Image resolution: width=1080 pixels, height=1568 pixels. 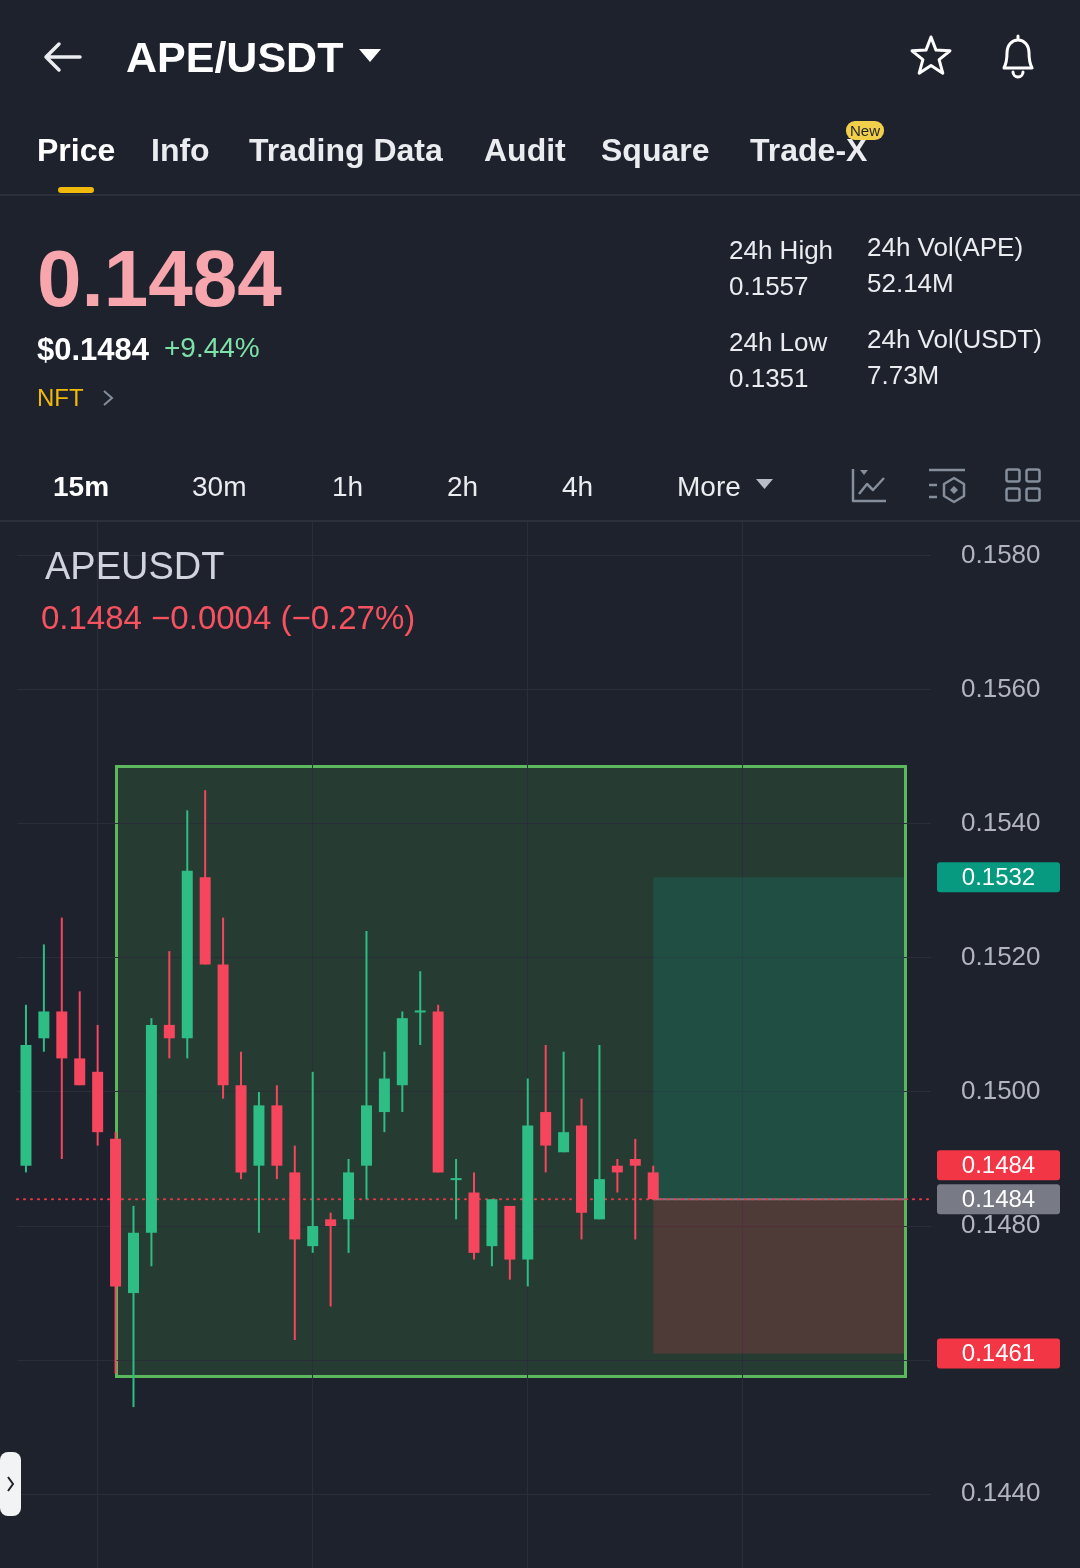 What do you see at coordinates (910, 282) in the screenshot?
I see `text: 52.14M` at bounding box center [910, 282].